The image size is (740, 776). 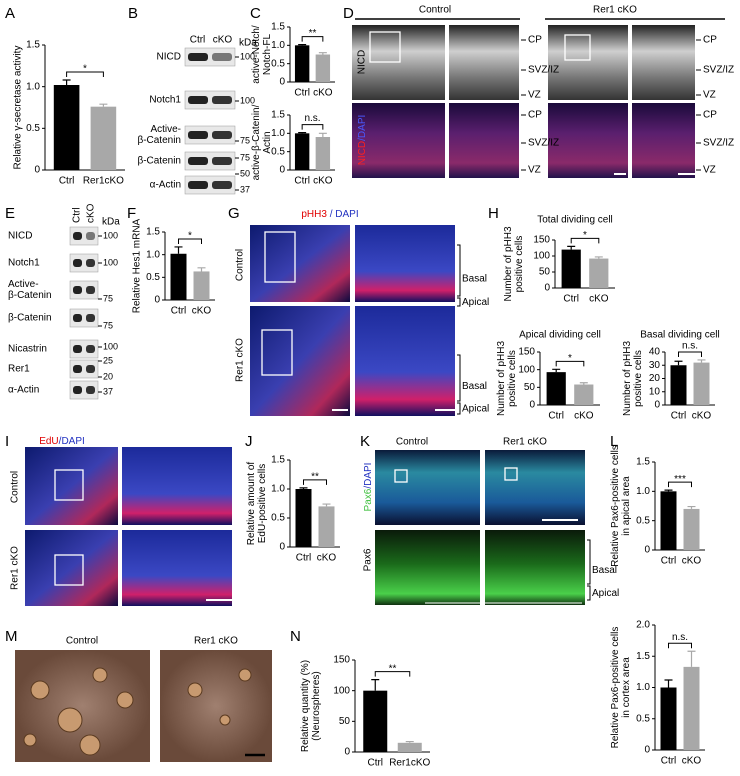 What do you see at coordinates (589, 570) in the screenshot?
I see `zone-bracket` at bounding box center [589, 570].